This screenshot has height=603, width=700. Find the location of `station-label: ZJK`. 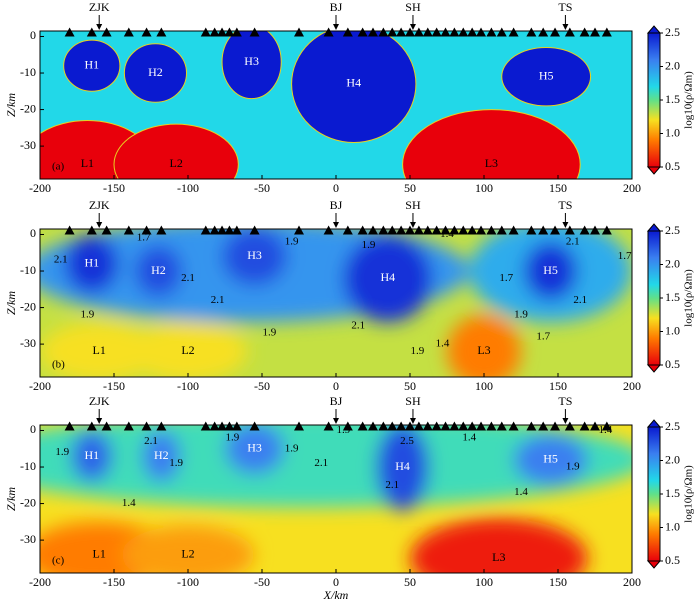

station-label: ZJK is located at coordinates (99, 401).